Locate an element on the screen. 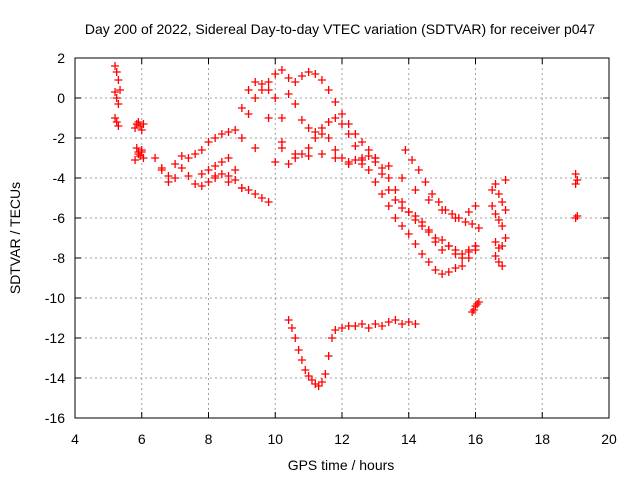  y-tick-label: -10 is located at coordinates (55, 298).